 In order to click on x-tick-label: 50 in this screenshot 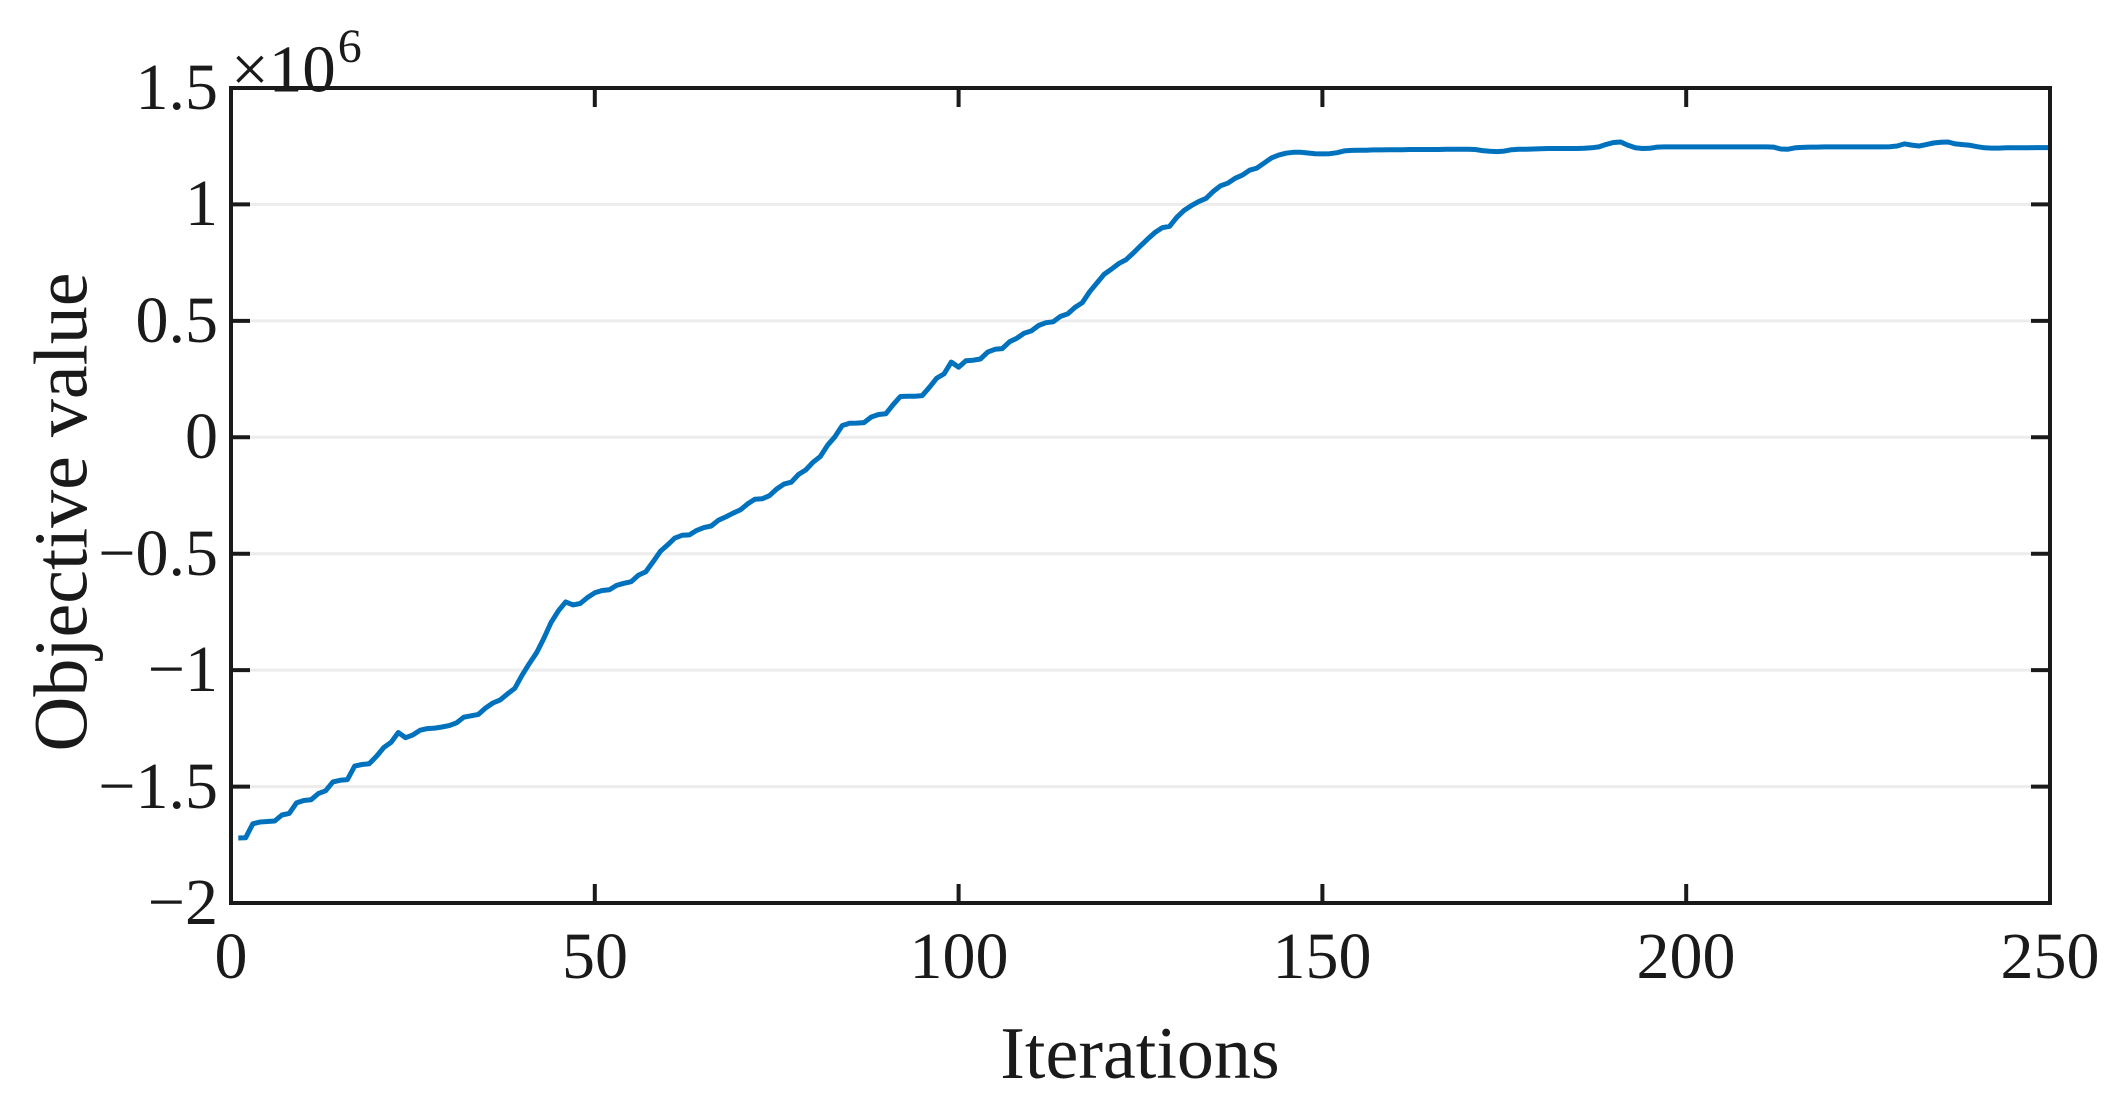, I will do `click(595, 956)`.